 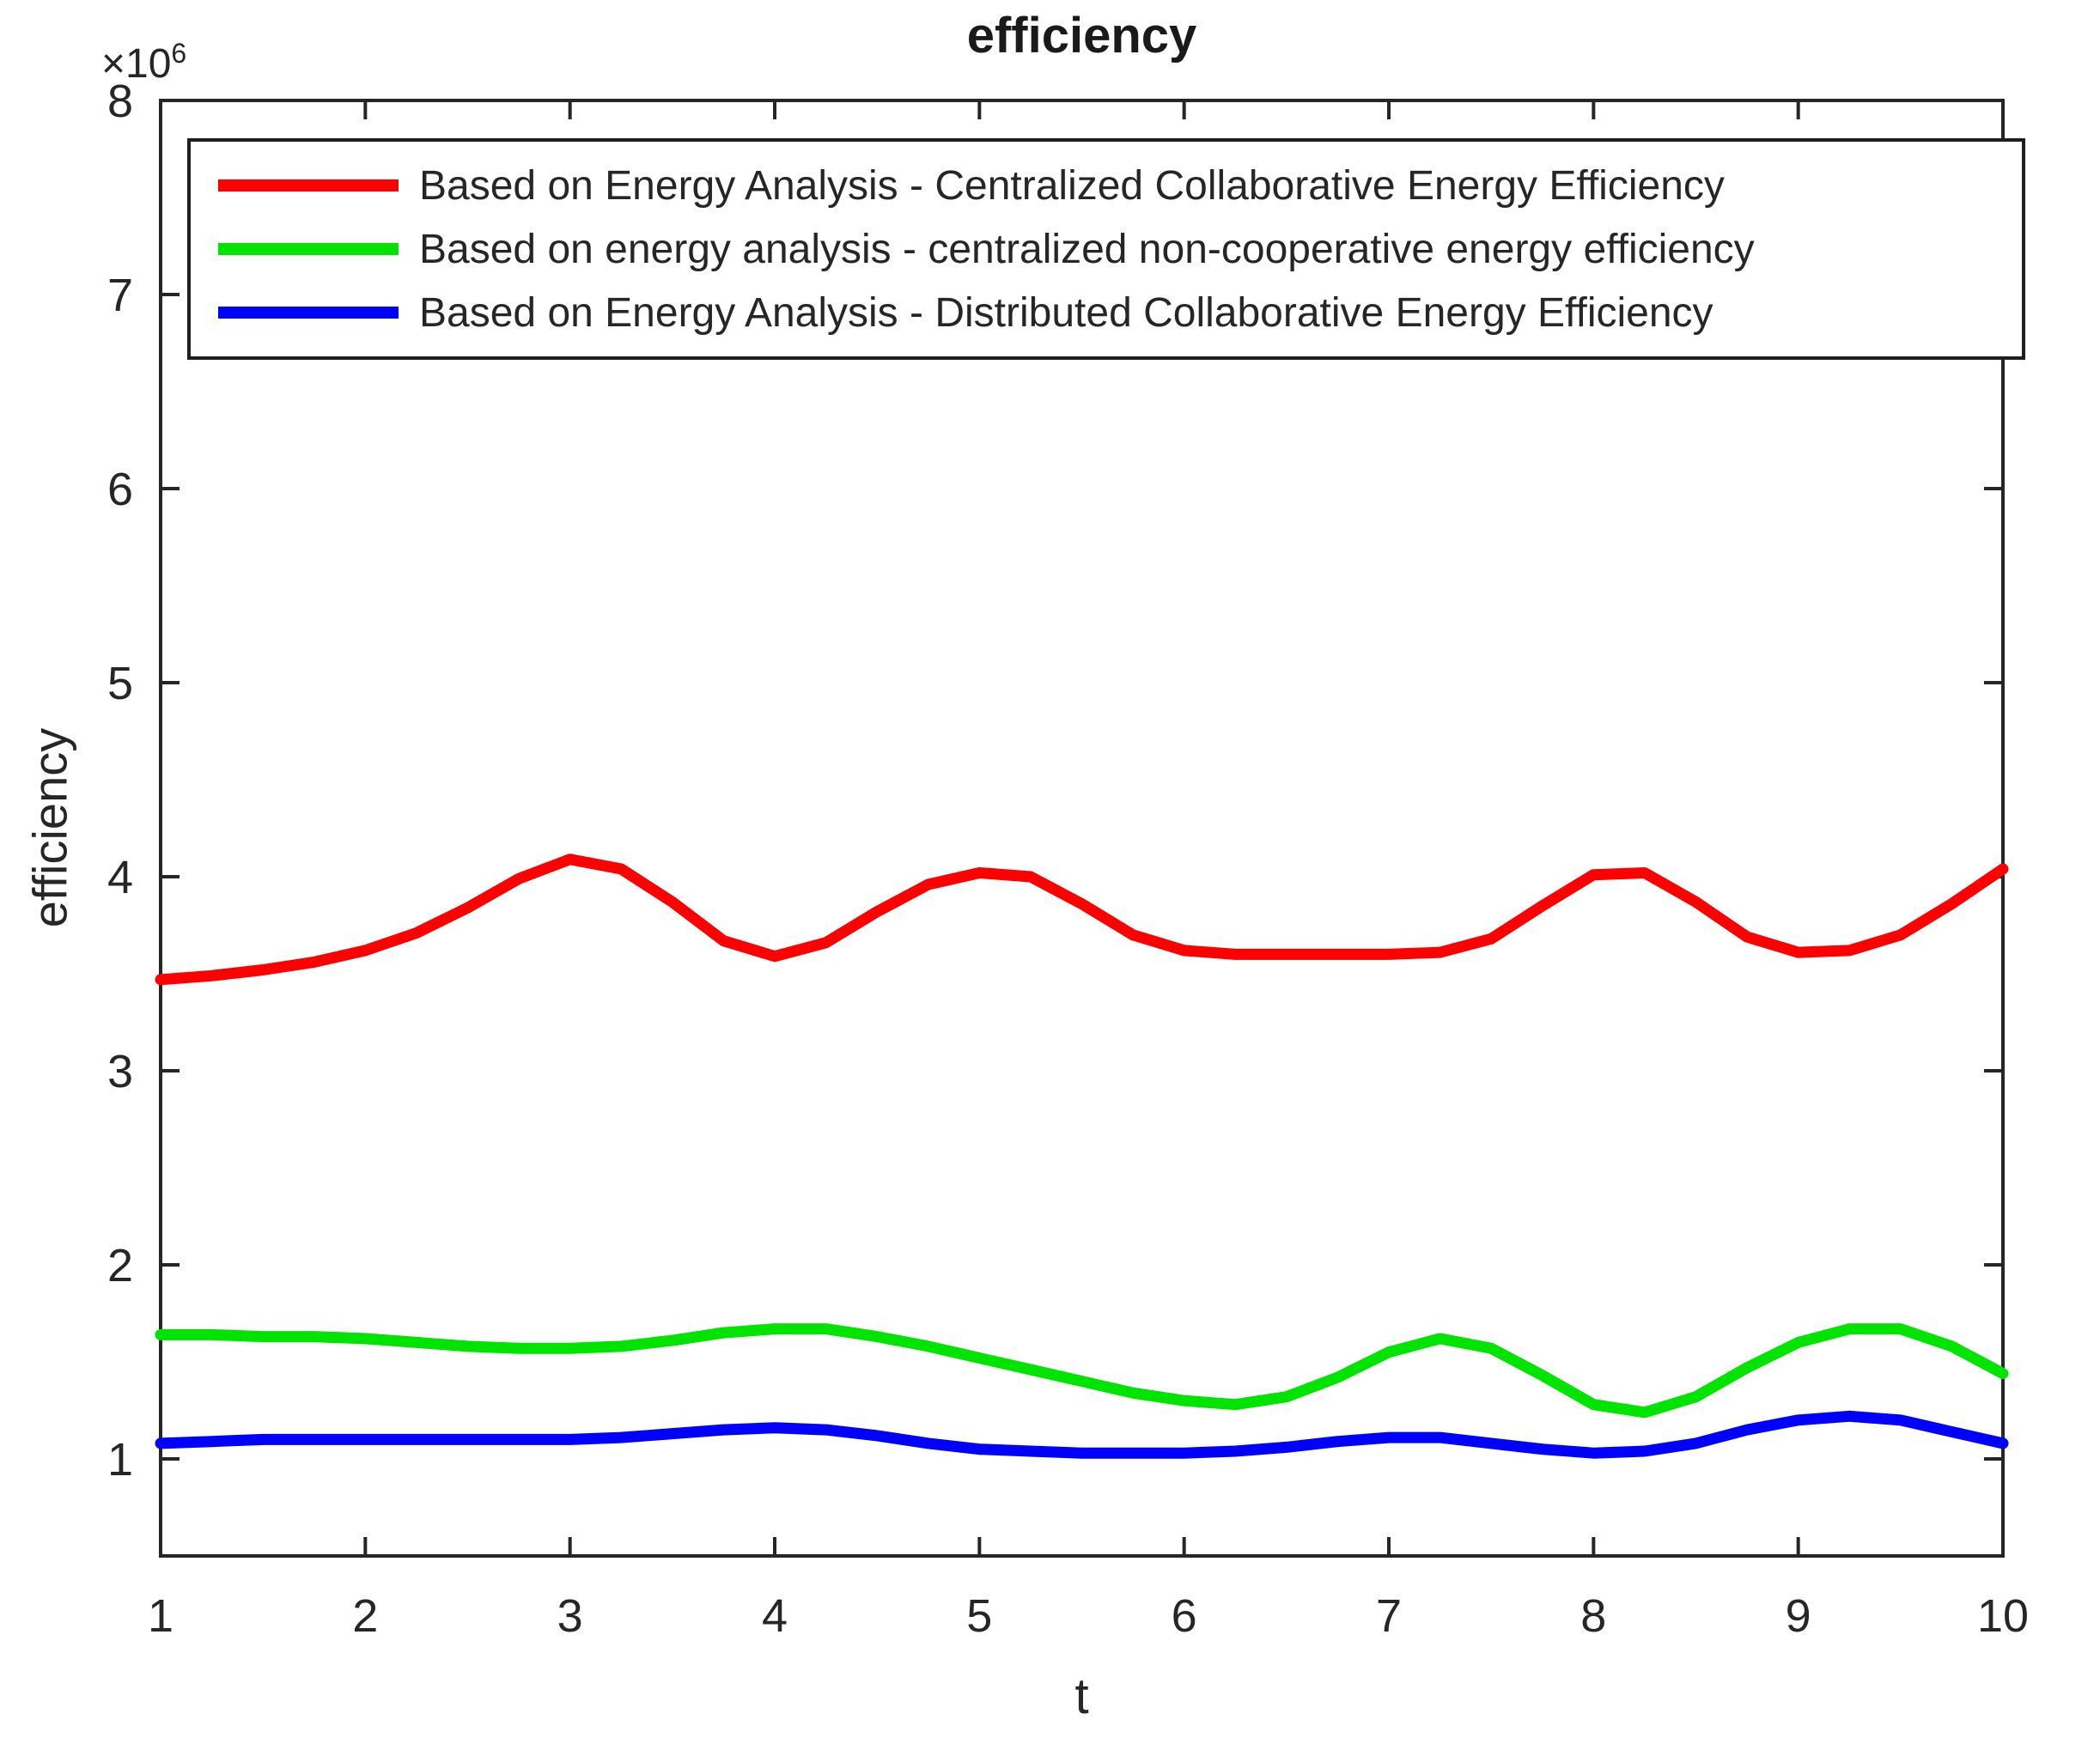 I want to click on legend-swatch-blue-line, so click(x=309, y=313).